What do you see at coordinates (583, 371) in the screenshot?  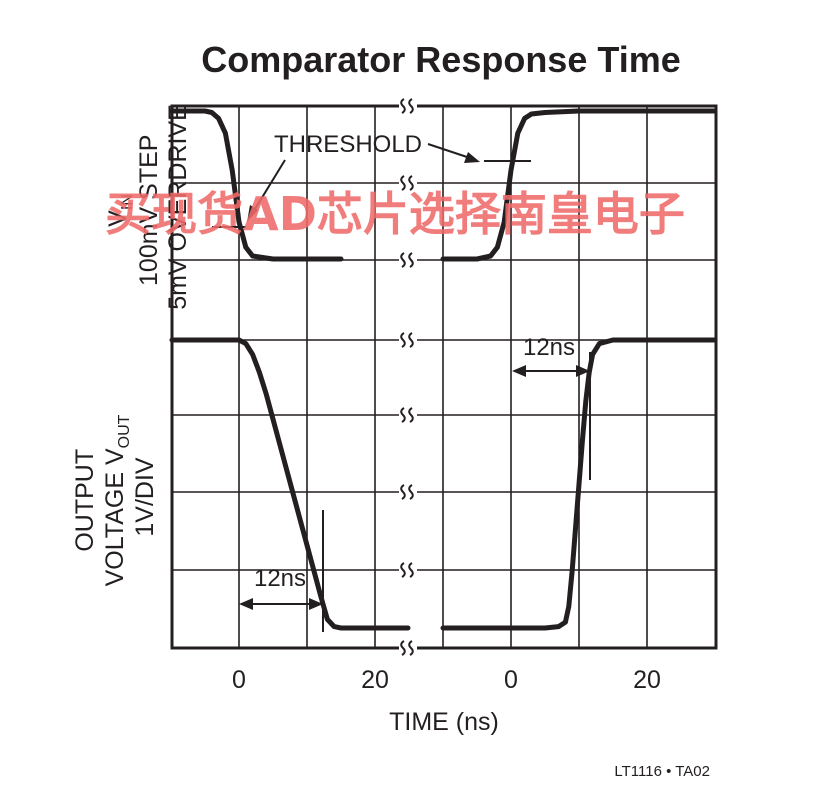 I see `rise-delay-arrowhead-right` at bounding box center [583, 371].